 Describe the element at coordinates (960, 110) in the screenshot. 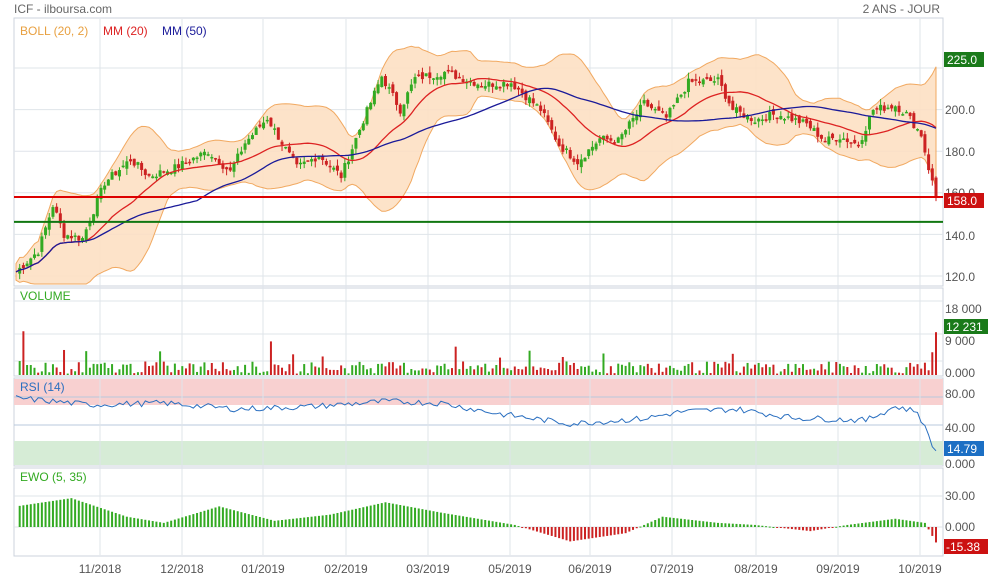

I see `price-tick: 200.0` at that location.